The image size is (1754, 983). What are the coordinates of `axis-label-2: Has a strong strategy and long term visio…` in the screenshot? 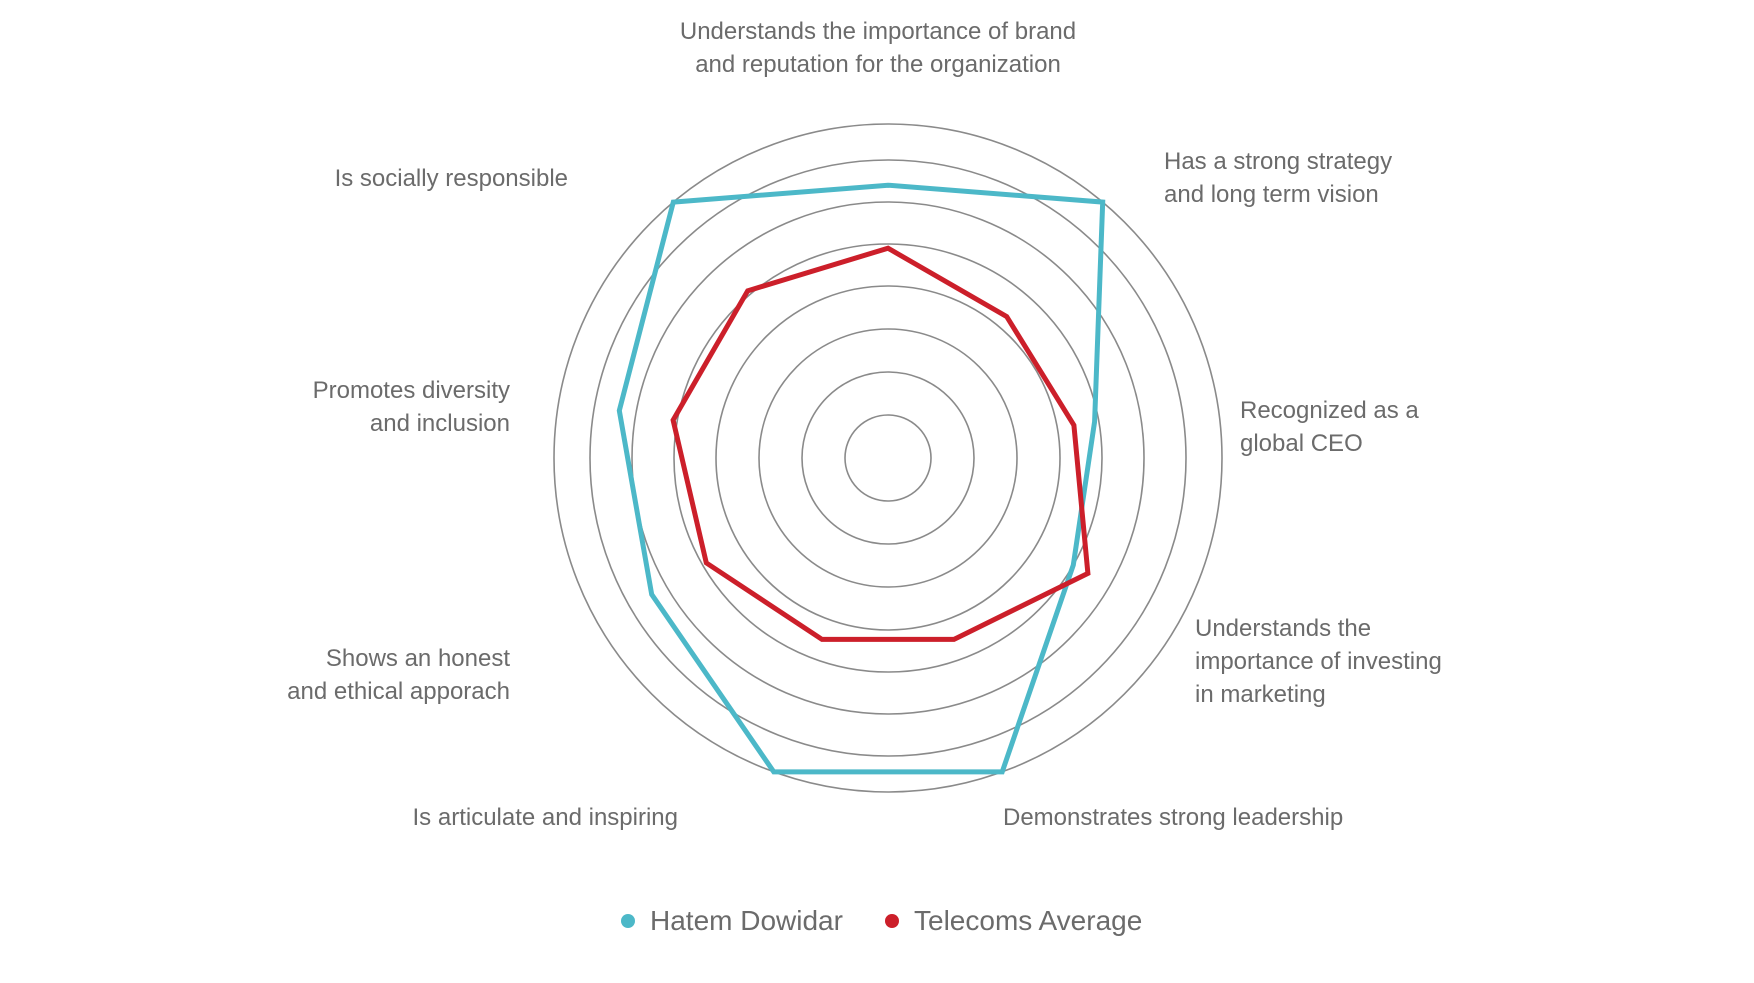 It's located at (1278, 178).